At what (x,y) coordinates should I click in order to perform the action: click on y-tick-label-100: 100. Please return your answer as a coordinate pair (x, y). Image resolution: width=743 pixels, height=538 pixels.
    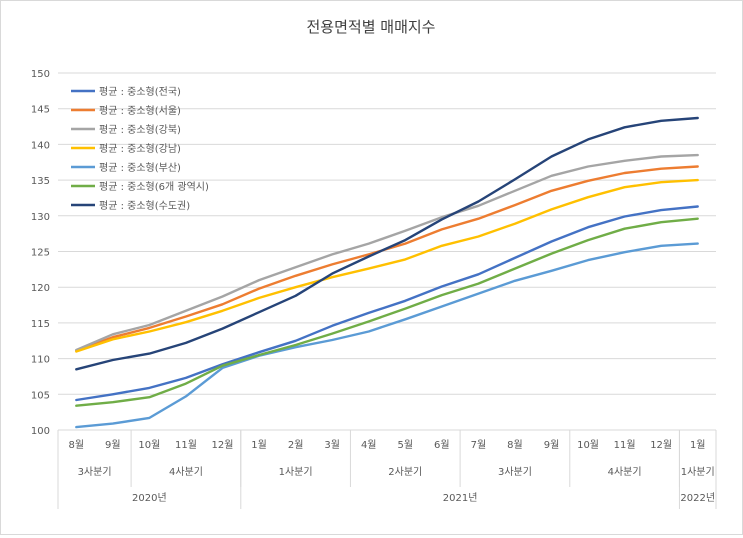
    Looking at the image, I should click on (40, 431).